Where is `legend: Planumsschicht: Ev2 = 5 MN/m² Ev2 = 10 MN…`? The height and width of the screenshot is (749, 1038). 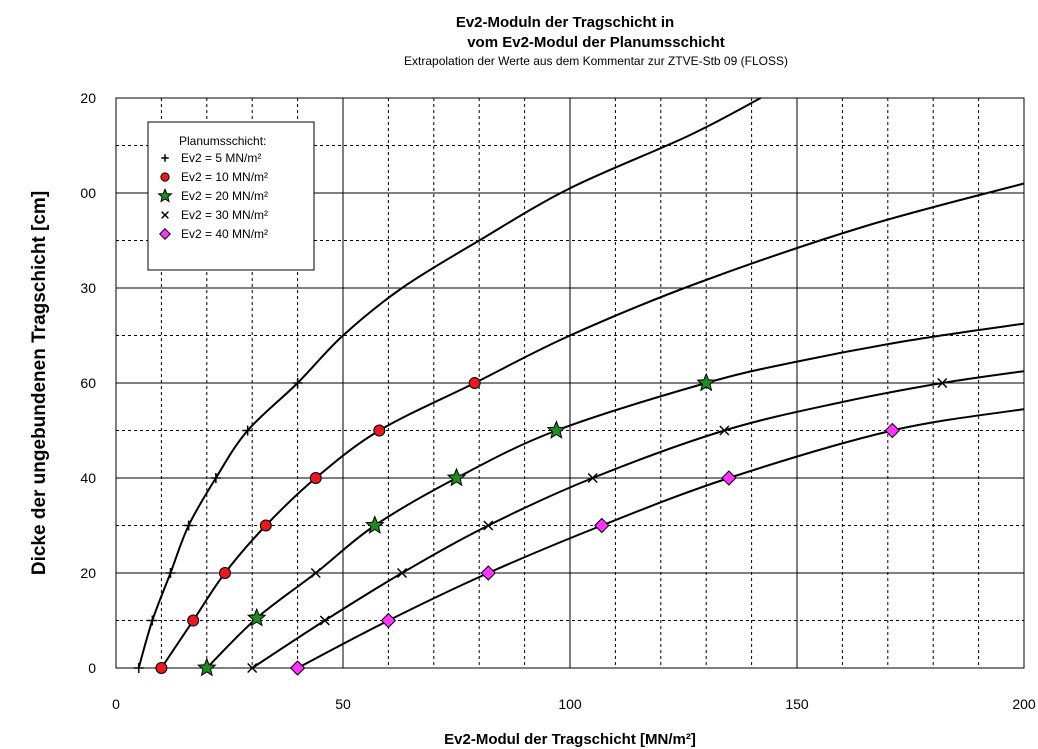 legend: Planumsschicht: Ev2 = 5 MN/m² Ev2 = 10 MN… is located at coordinates (231, 196).